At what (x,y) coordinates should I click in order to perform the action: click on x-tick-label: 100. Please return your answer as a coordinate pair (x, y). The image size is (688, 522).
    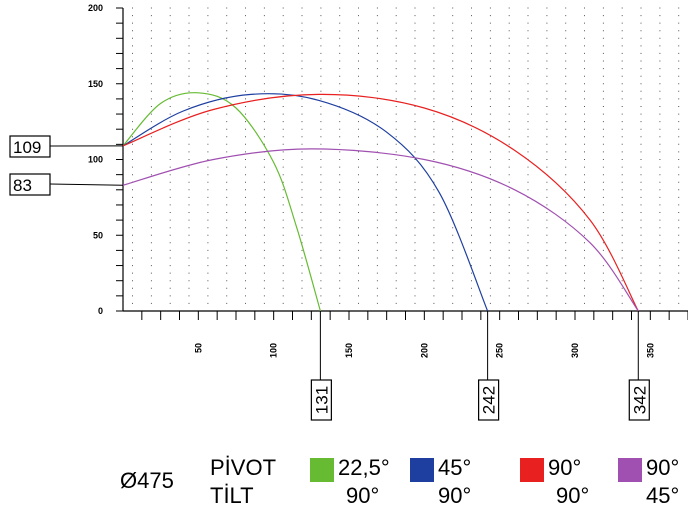
    Looking at the image, I should click on (274, 350).